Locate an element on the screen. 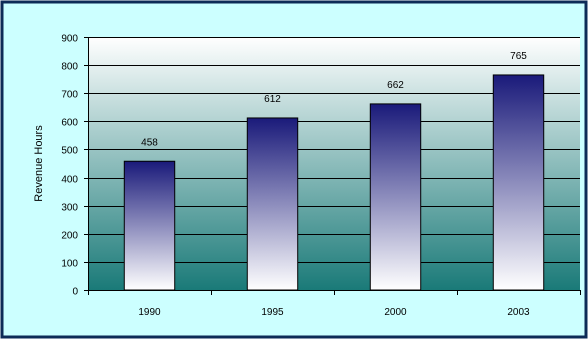 The image size is (588, 344). data-label: 765 is located at coordinates (518, 56).